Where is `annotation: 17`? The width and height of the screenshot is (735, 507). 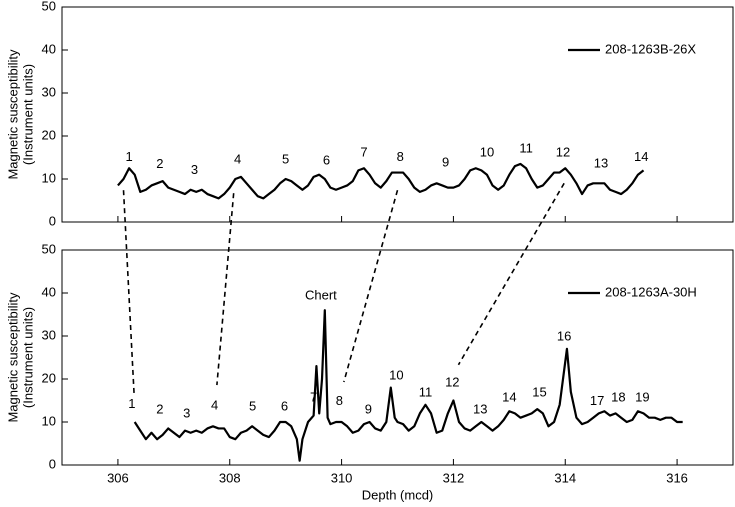 annotation: 17 is located at coordinates (597, 400).